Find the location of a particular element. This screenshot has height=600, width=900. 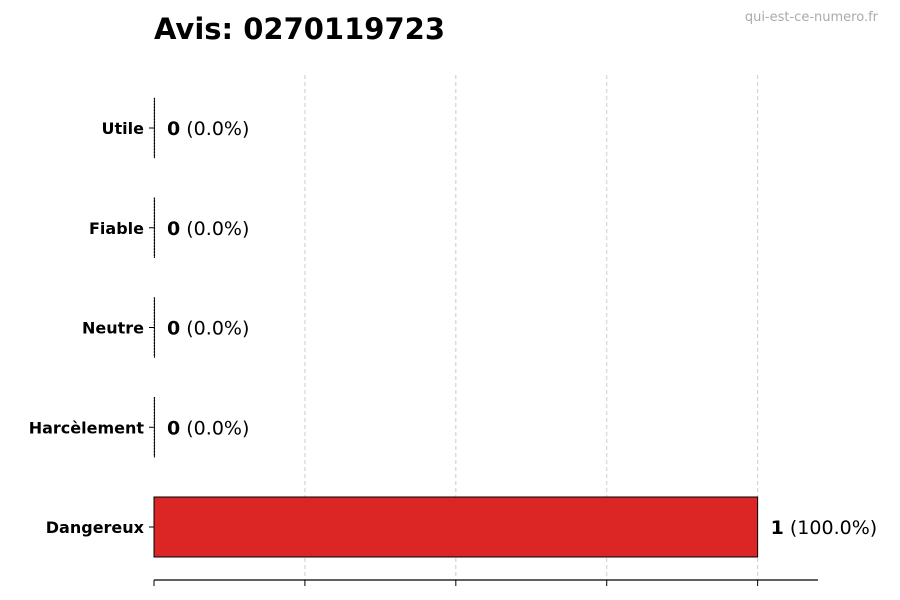

chart-title: Avis: 0270119723 is located at coordinates (299, 29).